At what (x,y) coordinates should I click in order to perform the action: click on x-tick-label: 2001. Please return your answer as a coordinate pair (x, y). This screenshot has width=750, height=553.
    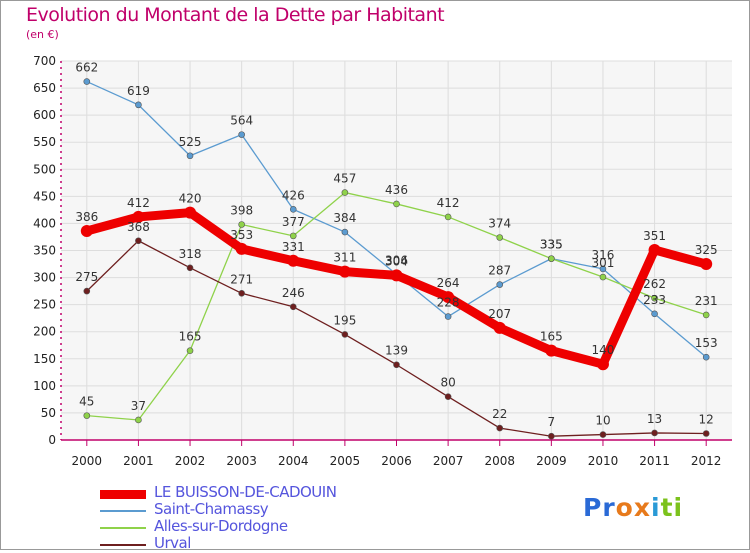
    Looking at the image, I should click on (138, 461).